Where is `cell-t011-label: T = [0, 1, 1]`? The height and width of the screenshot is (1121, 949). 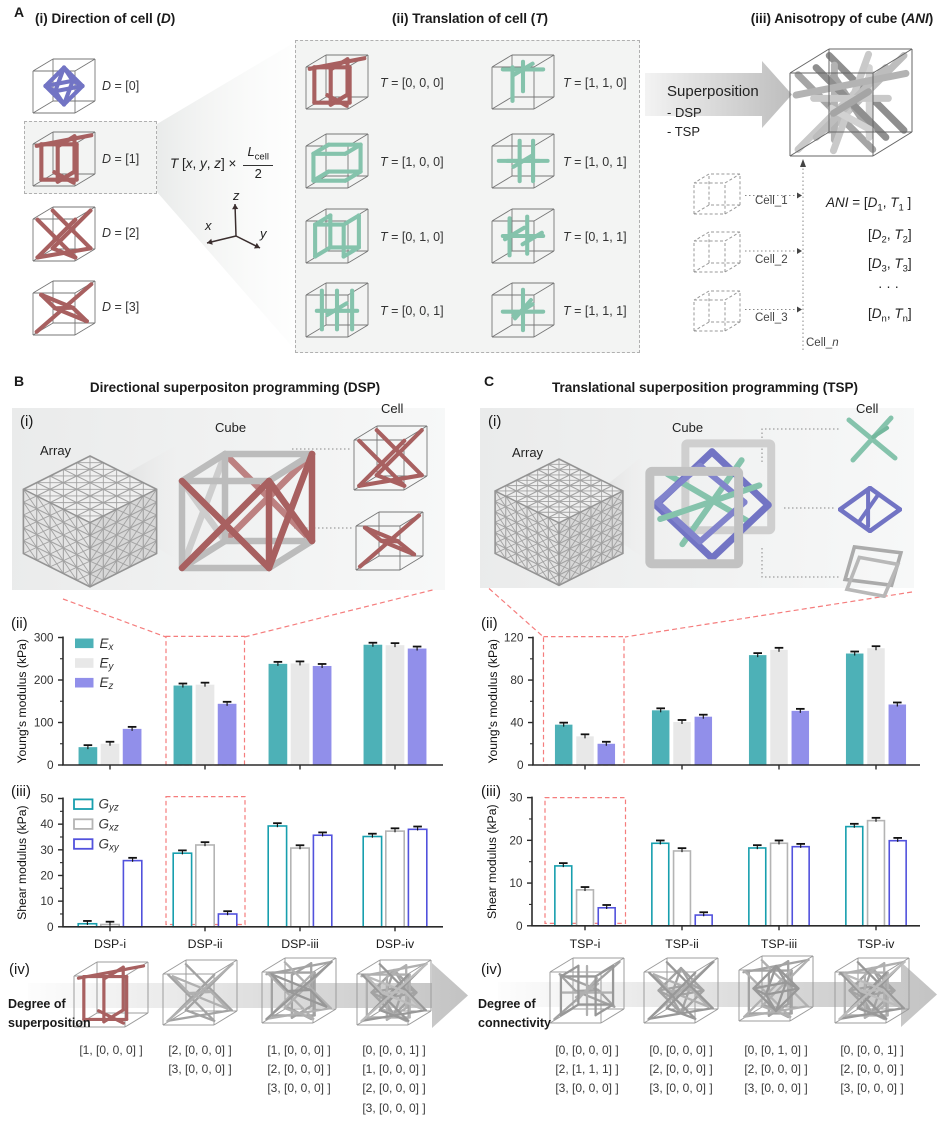 cell-t011-label: T = [0, 1, 1] is located at coordinates (595, 236).